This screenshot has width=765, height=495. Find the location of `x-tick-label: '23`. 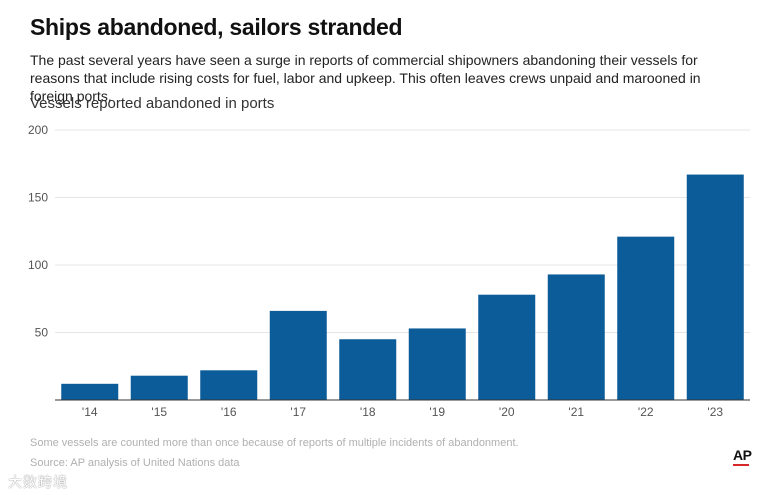

x-tick-label: '23 is located at coordinates (715, 412).